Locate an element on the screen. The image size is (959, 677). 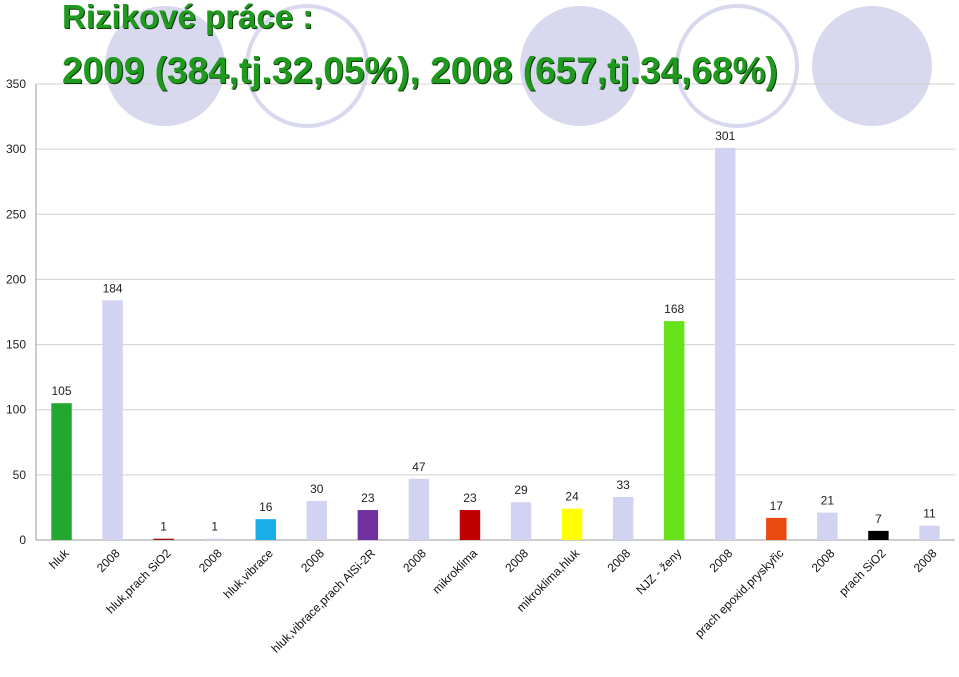
y-tick-label: 150 is located at coordinates (16, 345).